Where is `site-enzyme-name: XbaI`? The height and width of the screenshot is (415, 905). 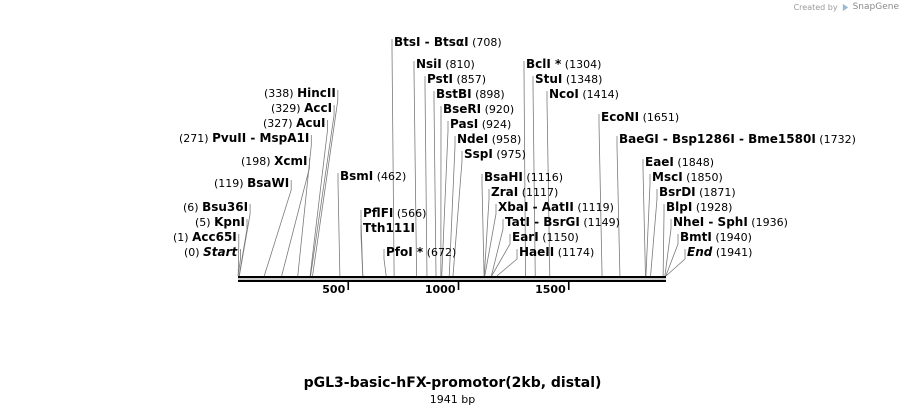
site-enzyme-name: XbaI is located at coordinates (513, 207).